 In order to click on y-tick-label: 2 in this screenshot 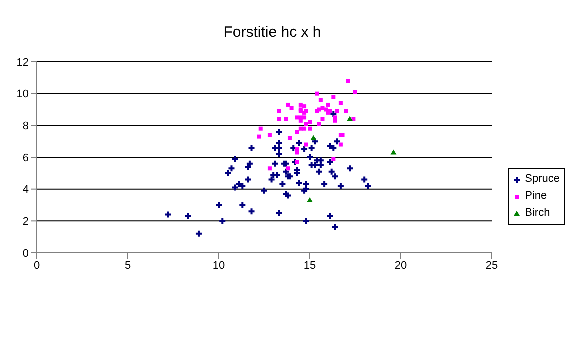, I will do `click(25, 222)`.